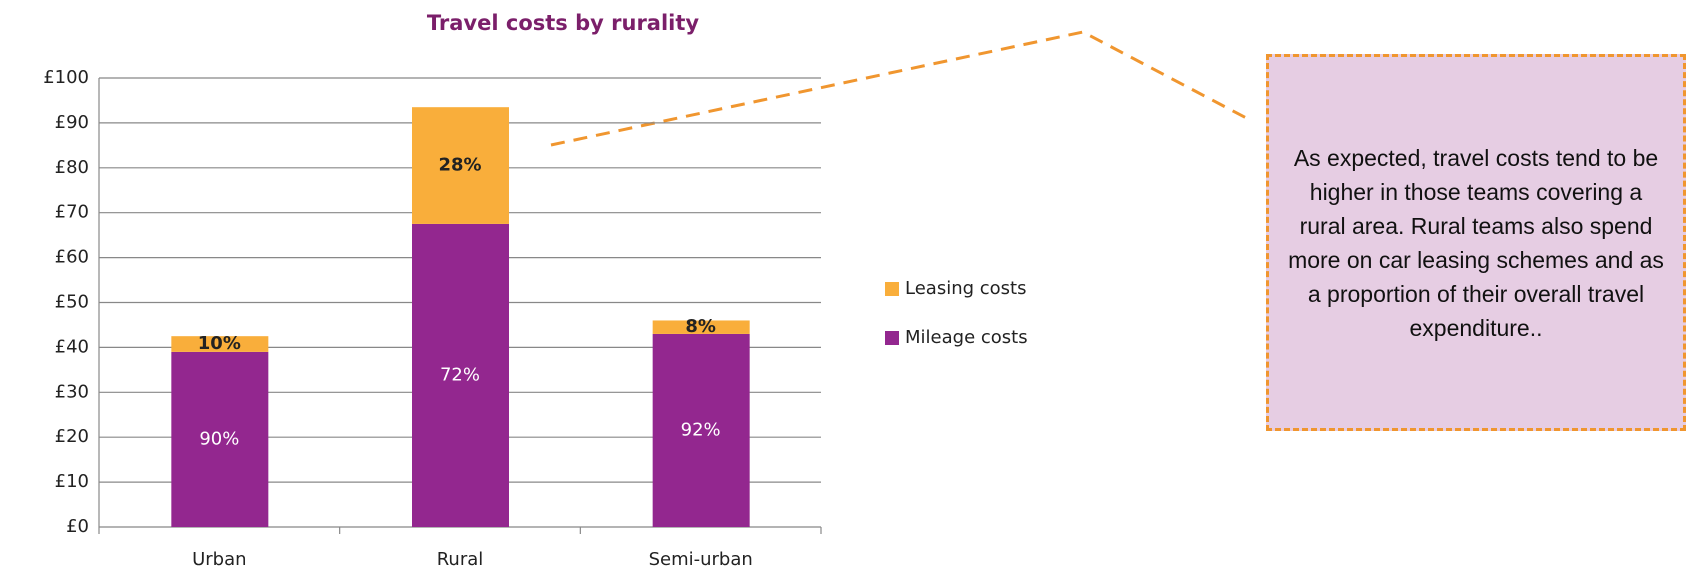 This screenshot has height=578, width=1689. What do you see at coordinates (966, 337) in the screenshot?
I see `legend-label: Mileage costs` at bounding box center [966, 337].